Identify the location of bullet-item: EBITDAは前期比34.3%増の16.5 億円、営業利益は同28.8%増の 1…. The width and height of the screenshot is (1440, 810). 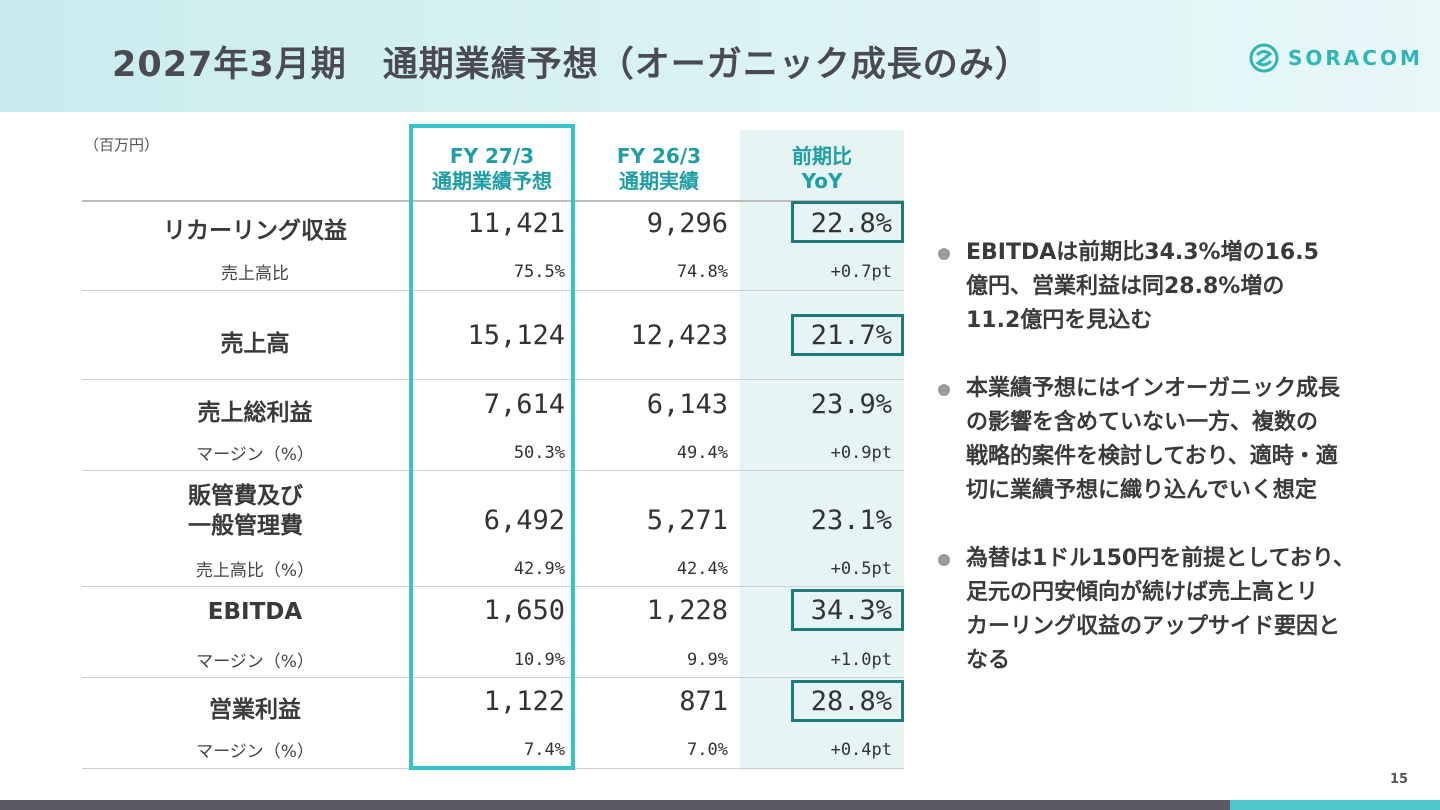
(1156, 287).